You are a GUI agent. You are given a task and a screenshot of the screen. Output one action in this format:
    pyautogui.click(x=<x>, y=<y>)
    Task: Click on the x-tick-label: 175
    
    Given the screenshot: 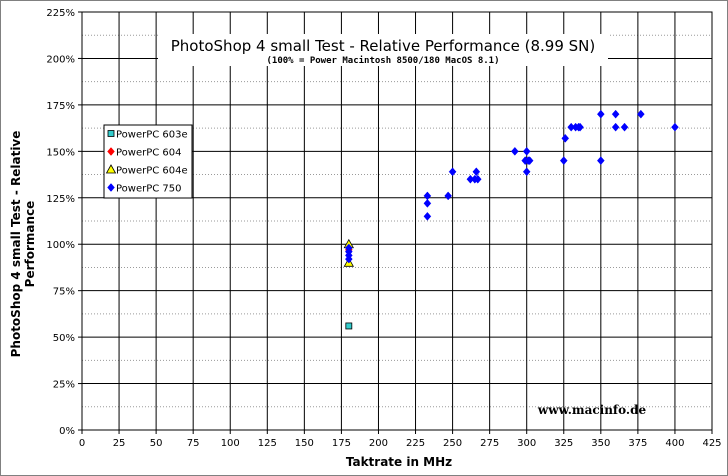 What is the action you would take?
    pyautogui.click(x=341, y=443)
    